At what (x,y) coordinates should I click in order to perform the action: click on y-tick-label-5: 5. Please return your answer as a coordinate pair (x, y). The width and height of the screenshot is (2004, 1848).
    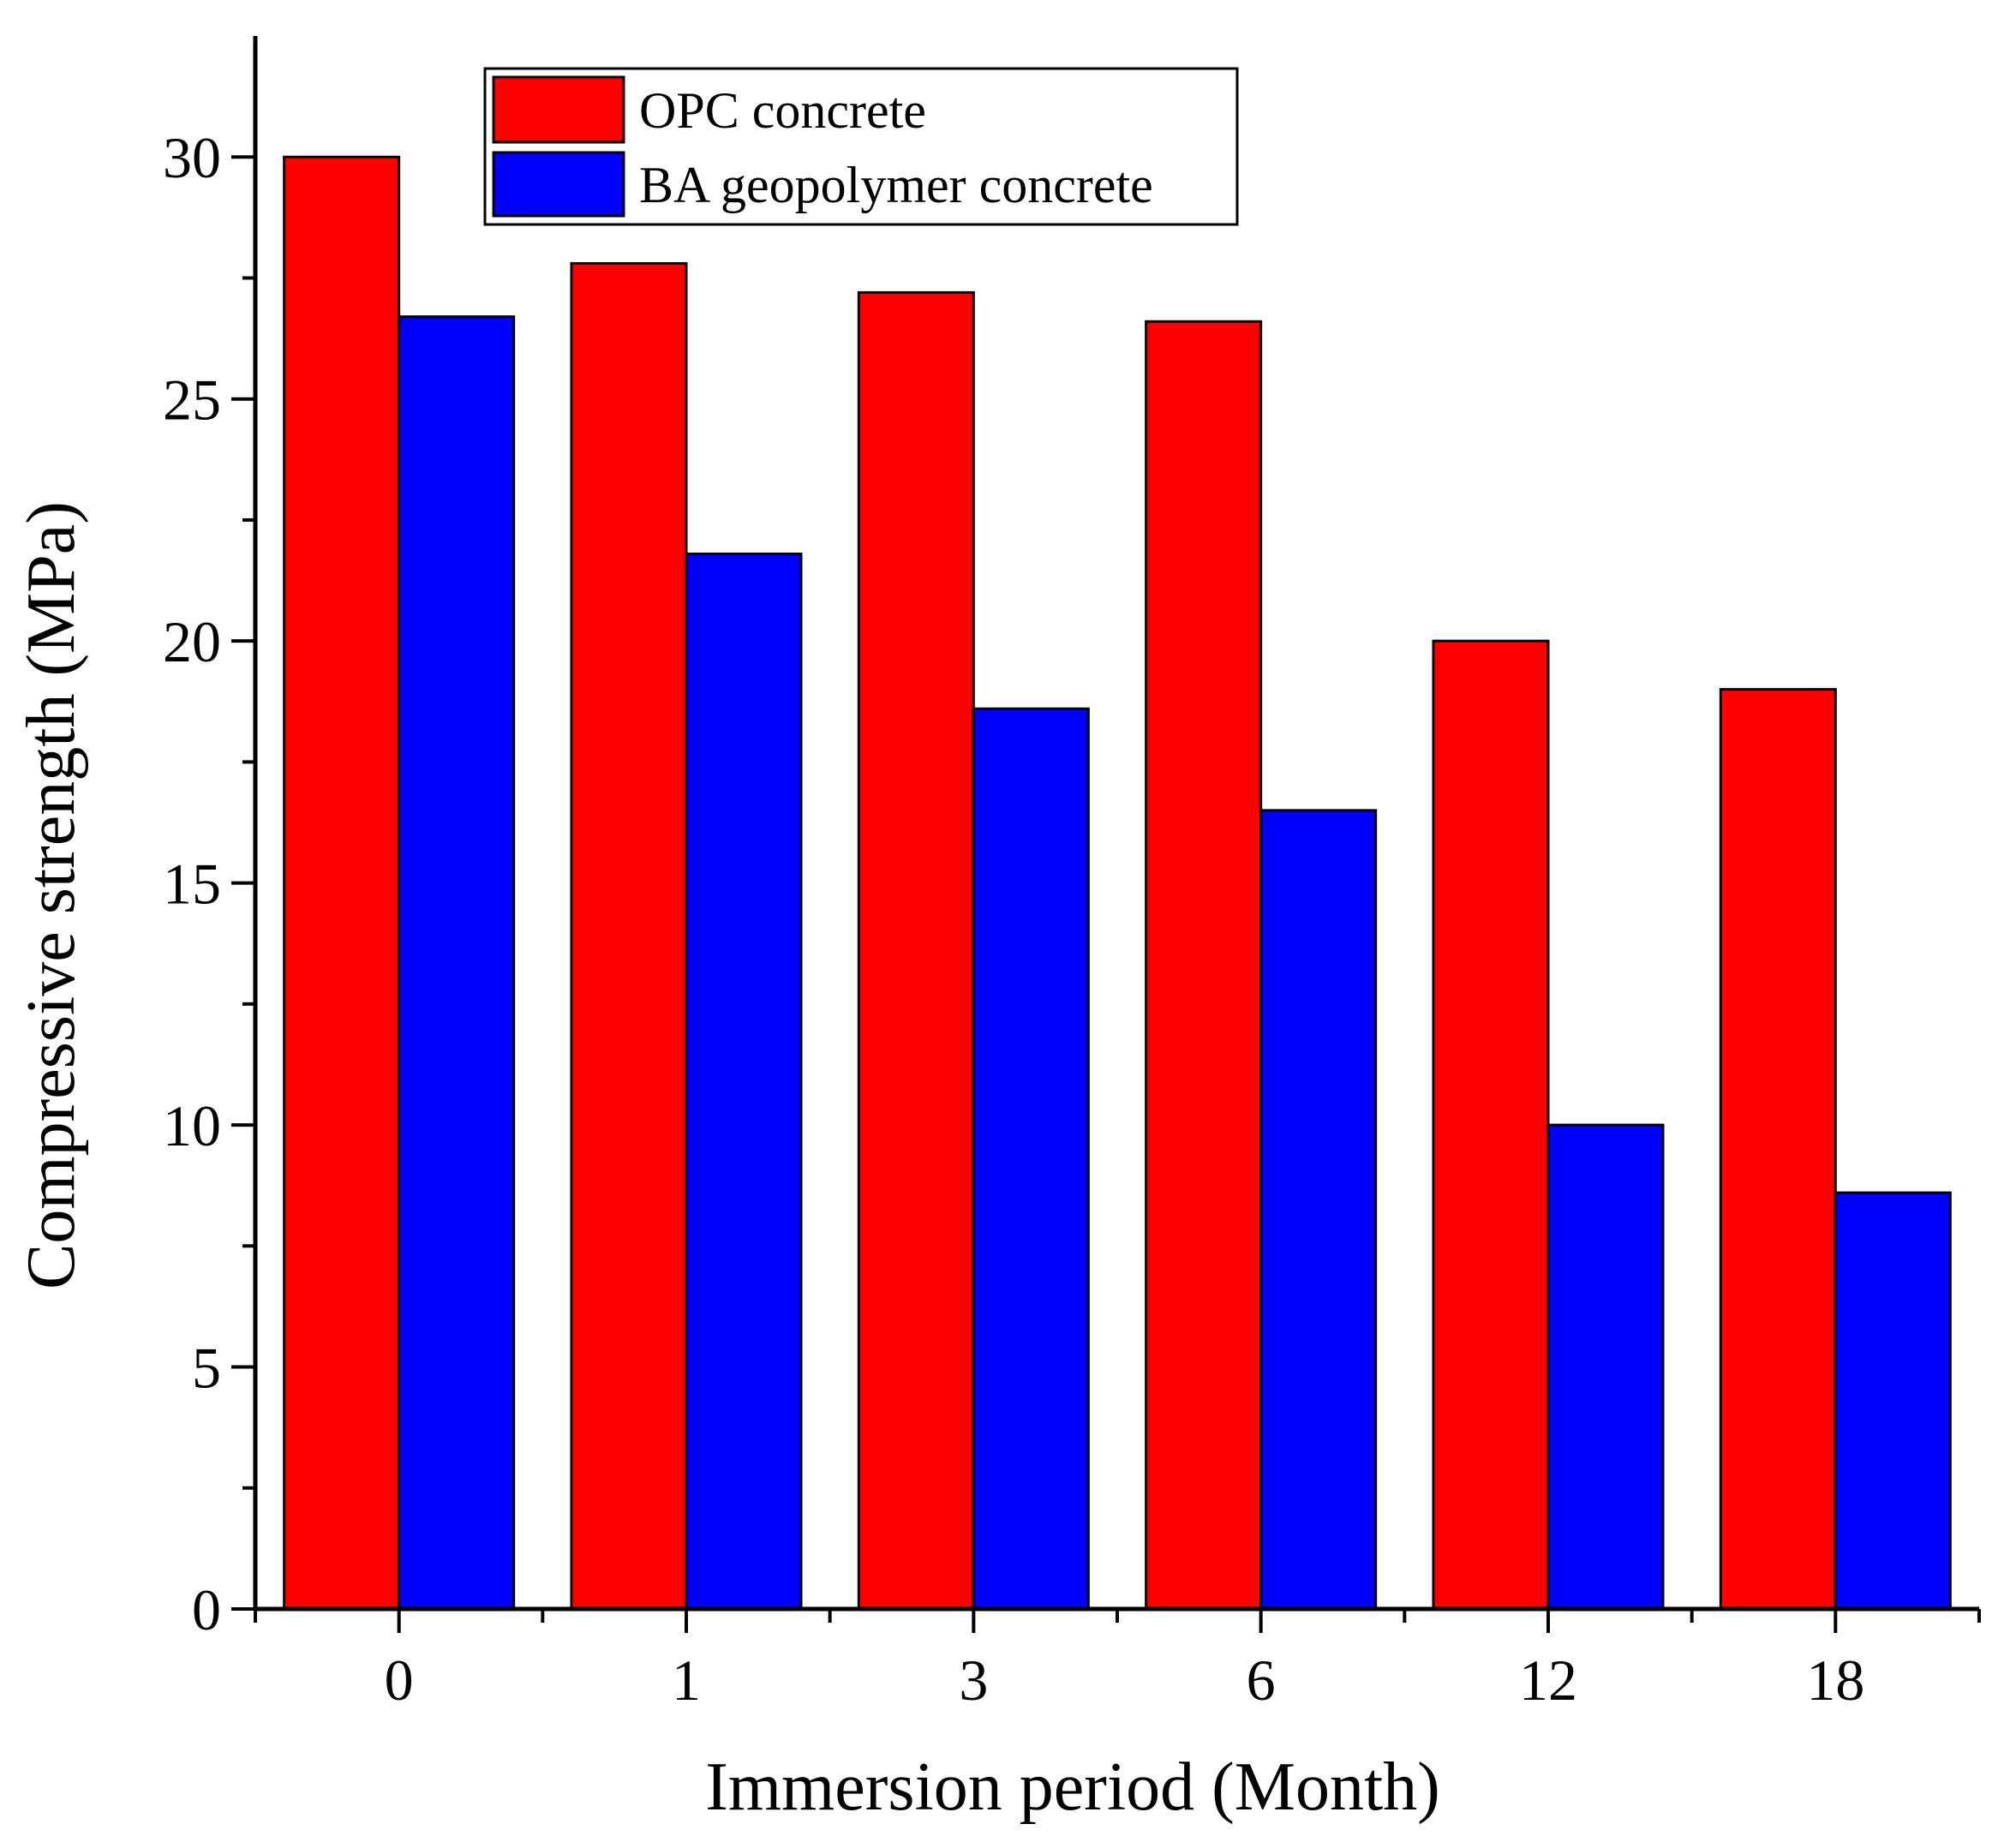
    Looking at the image, I should click on (206, 1368).